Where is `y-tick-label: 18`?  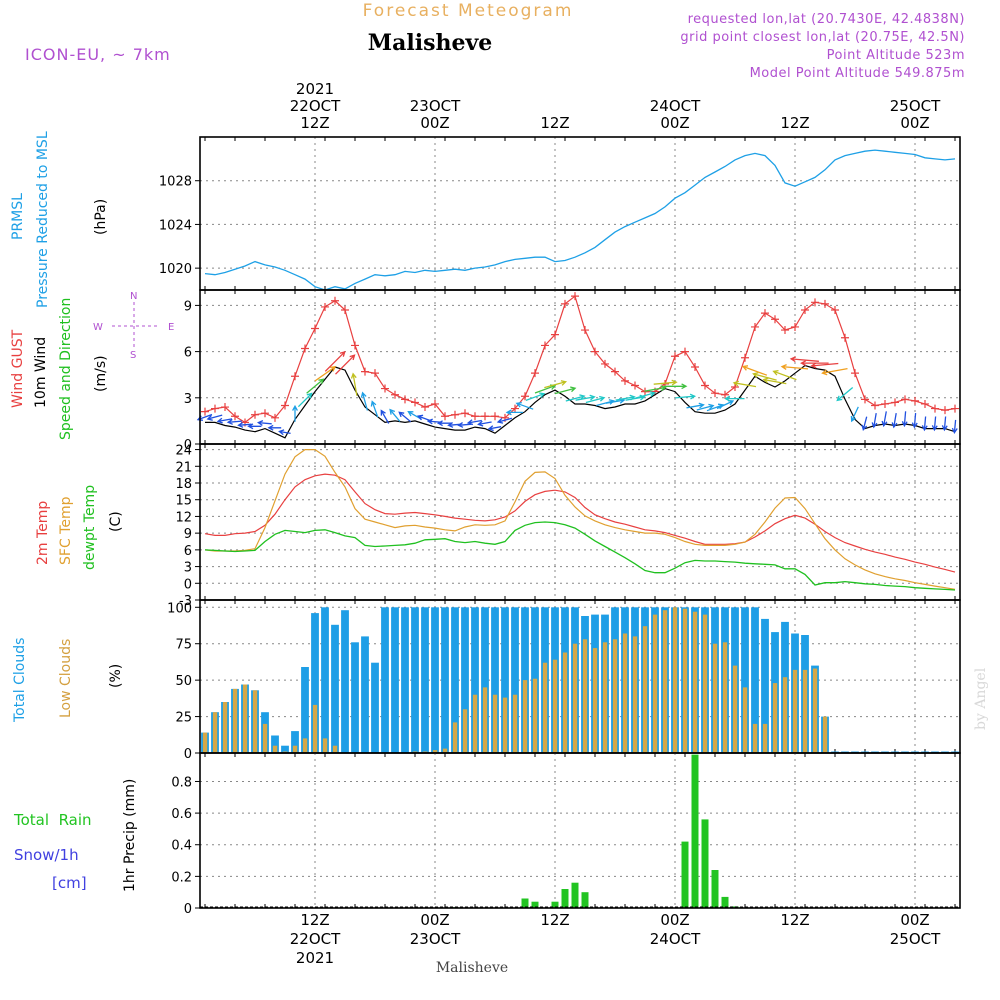
y-tick-label: 18 is located at coordinates (183, 484).